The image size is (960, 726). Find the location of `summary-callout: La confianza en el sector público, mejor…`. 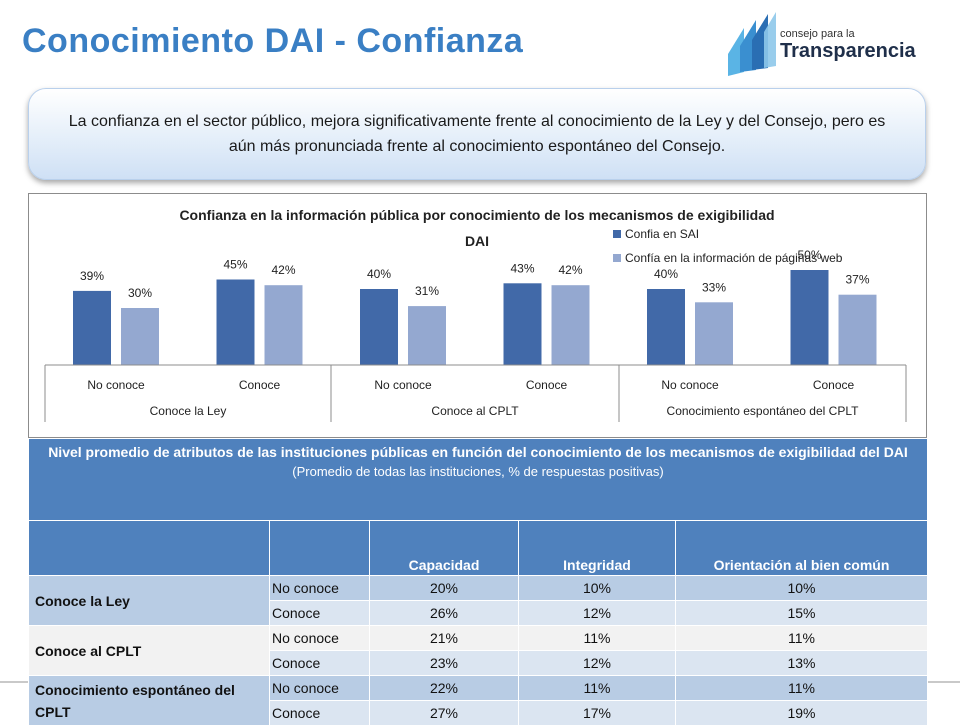

summary-callout: La confianza en el sector público, mejor… is located at coordinates (477, 134).